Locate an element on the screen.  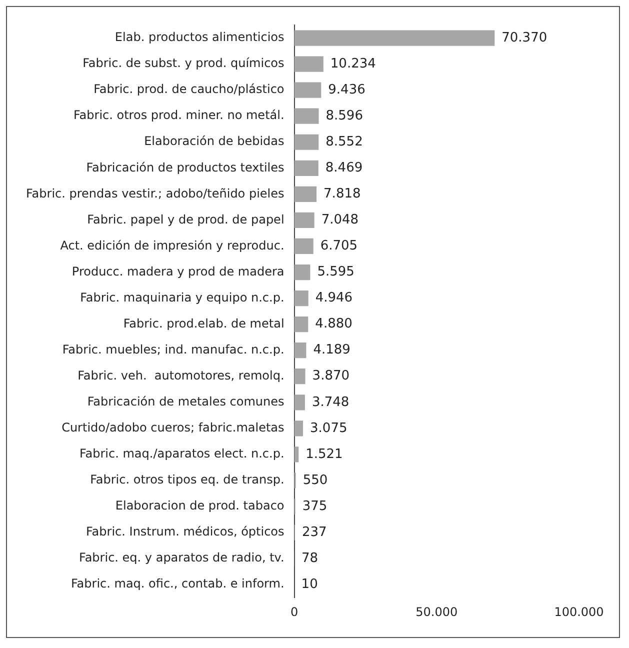
y-tick-label: Fabric. otros tipos eq. de transp. is located at coordinates (187, 479).